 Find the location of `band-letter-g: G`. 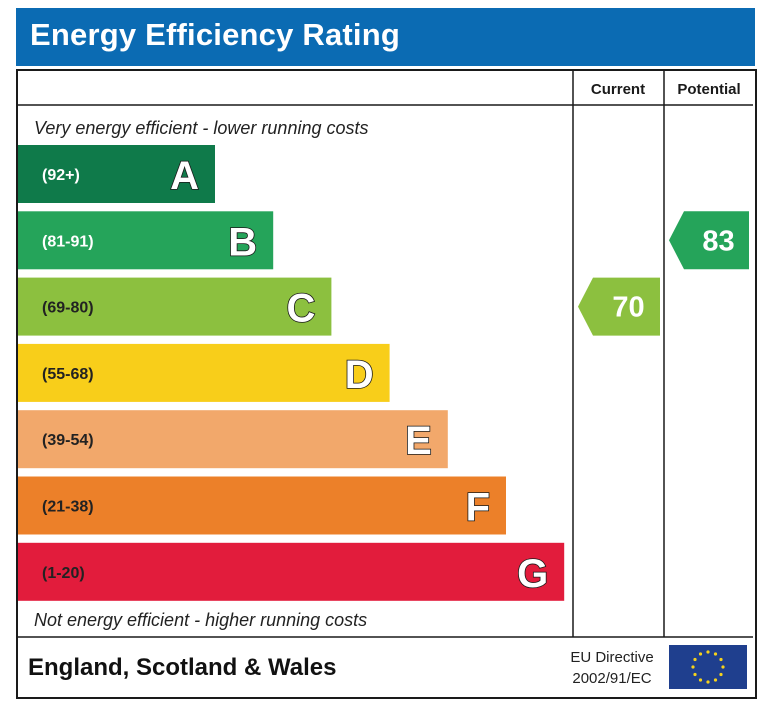

band-letter-g: G is located at coordinates (532, 574).